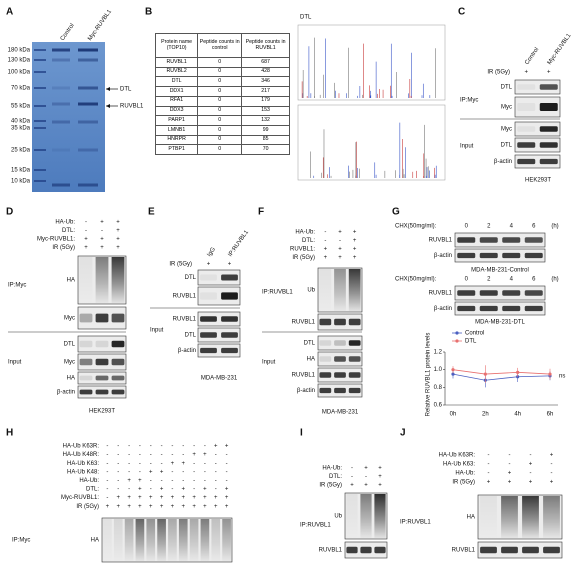 The height and width of the screenshot is (570, 586). Describe the element at coordinates (500, 323) in the screenshot. I see `cell-line: MDA-MB-231-DTL` at that location.